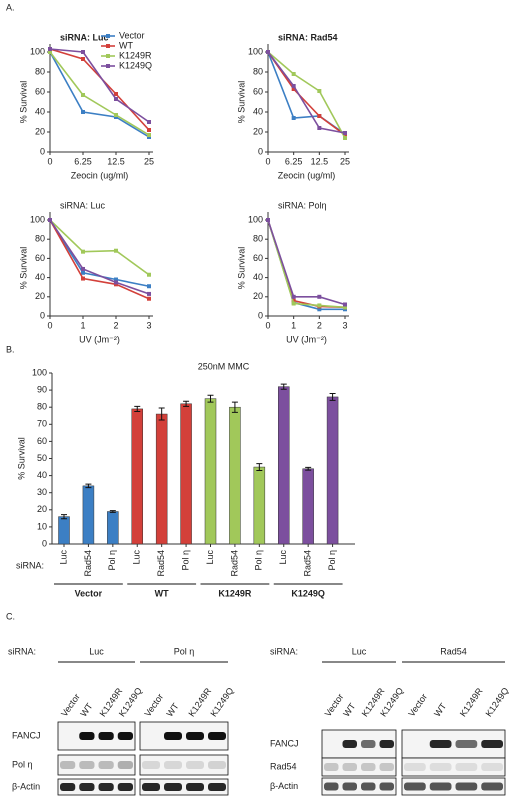  I want to click on row-label: FANCJ, so click(26, 735).